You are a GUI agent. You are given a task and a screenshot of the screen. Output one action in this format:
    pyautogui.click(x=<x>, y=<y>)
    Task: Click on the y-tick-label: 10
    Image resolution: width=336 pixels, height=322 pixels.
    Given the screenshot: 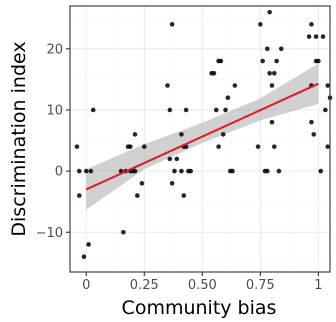 What is the action you would take?
    pyautogui.click(x=54, y=110)
    